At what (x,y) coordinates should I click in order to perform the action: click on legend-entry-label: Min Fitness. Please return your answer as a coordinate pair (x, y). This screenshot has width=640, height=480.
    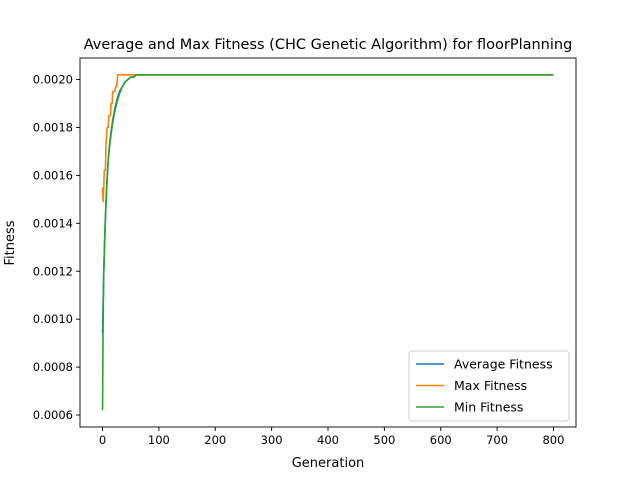
    Looking at the image, I should click on (488, 407).